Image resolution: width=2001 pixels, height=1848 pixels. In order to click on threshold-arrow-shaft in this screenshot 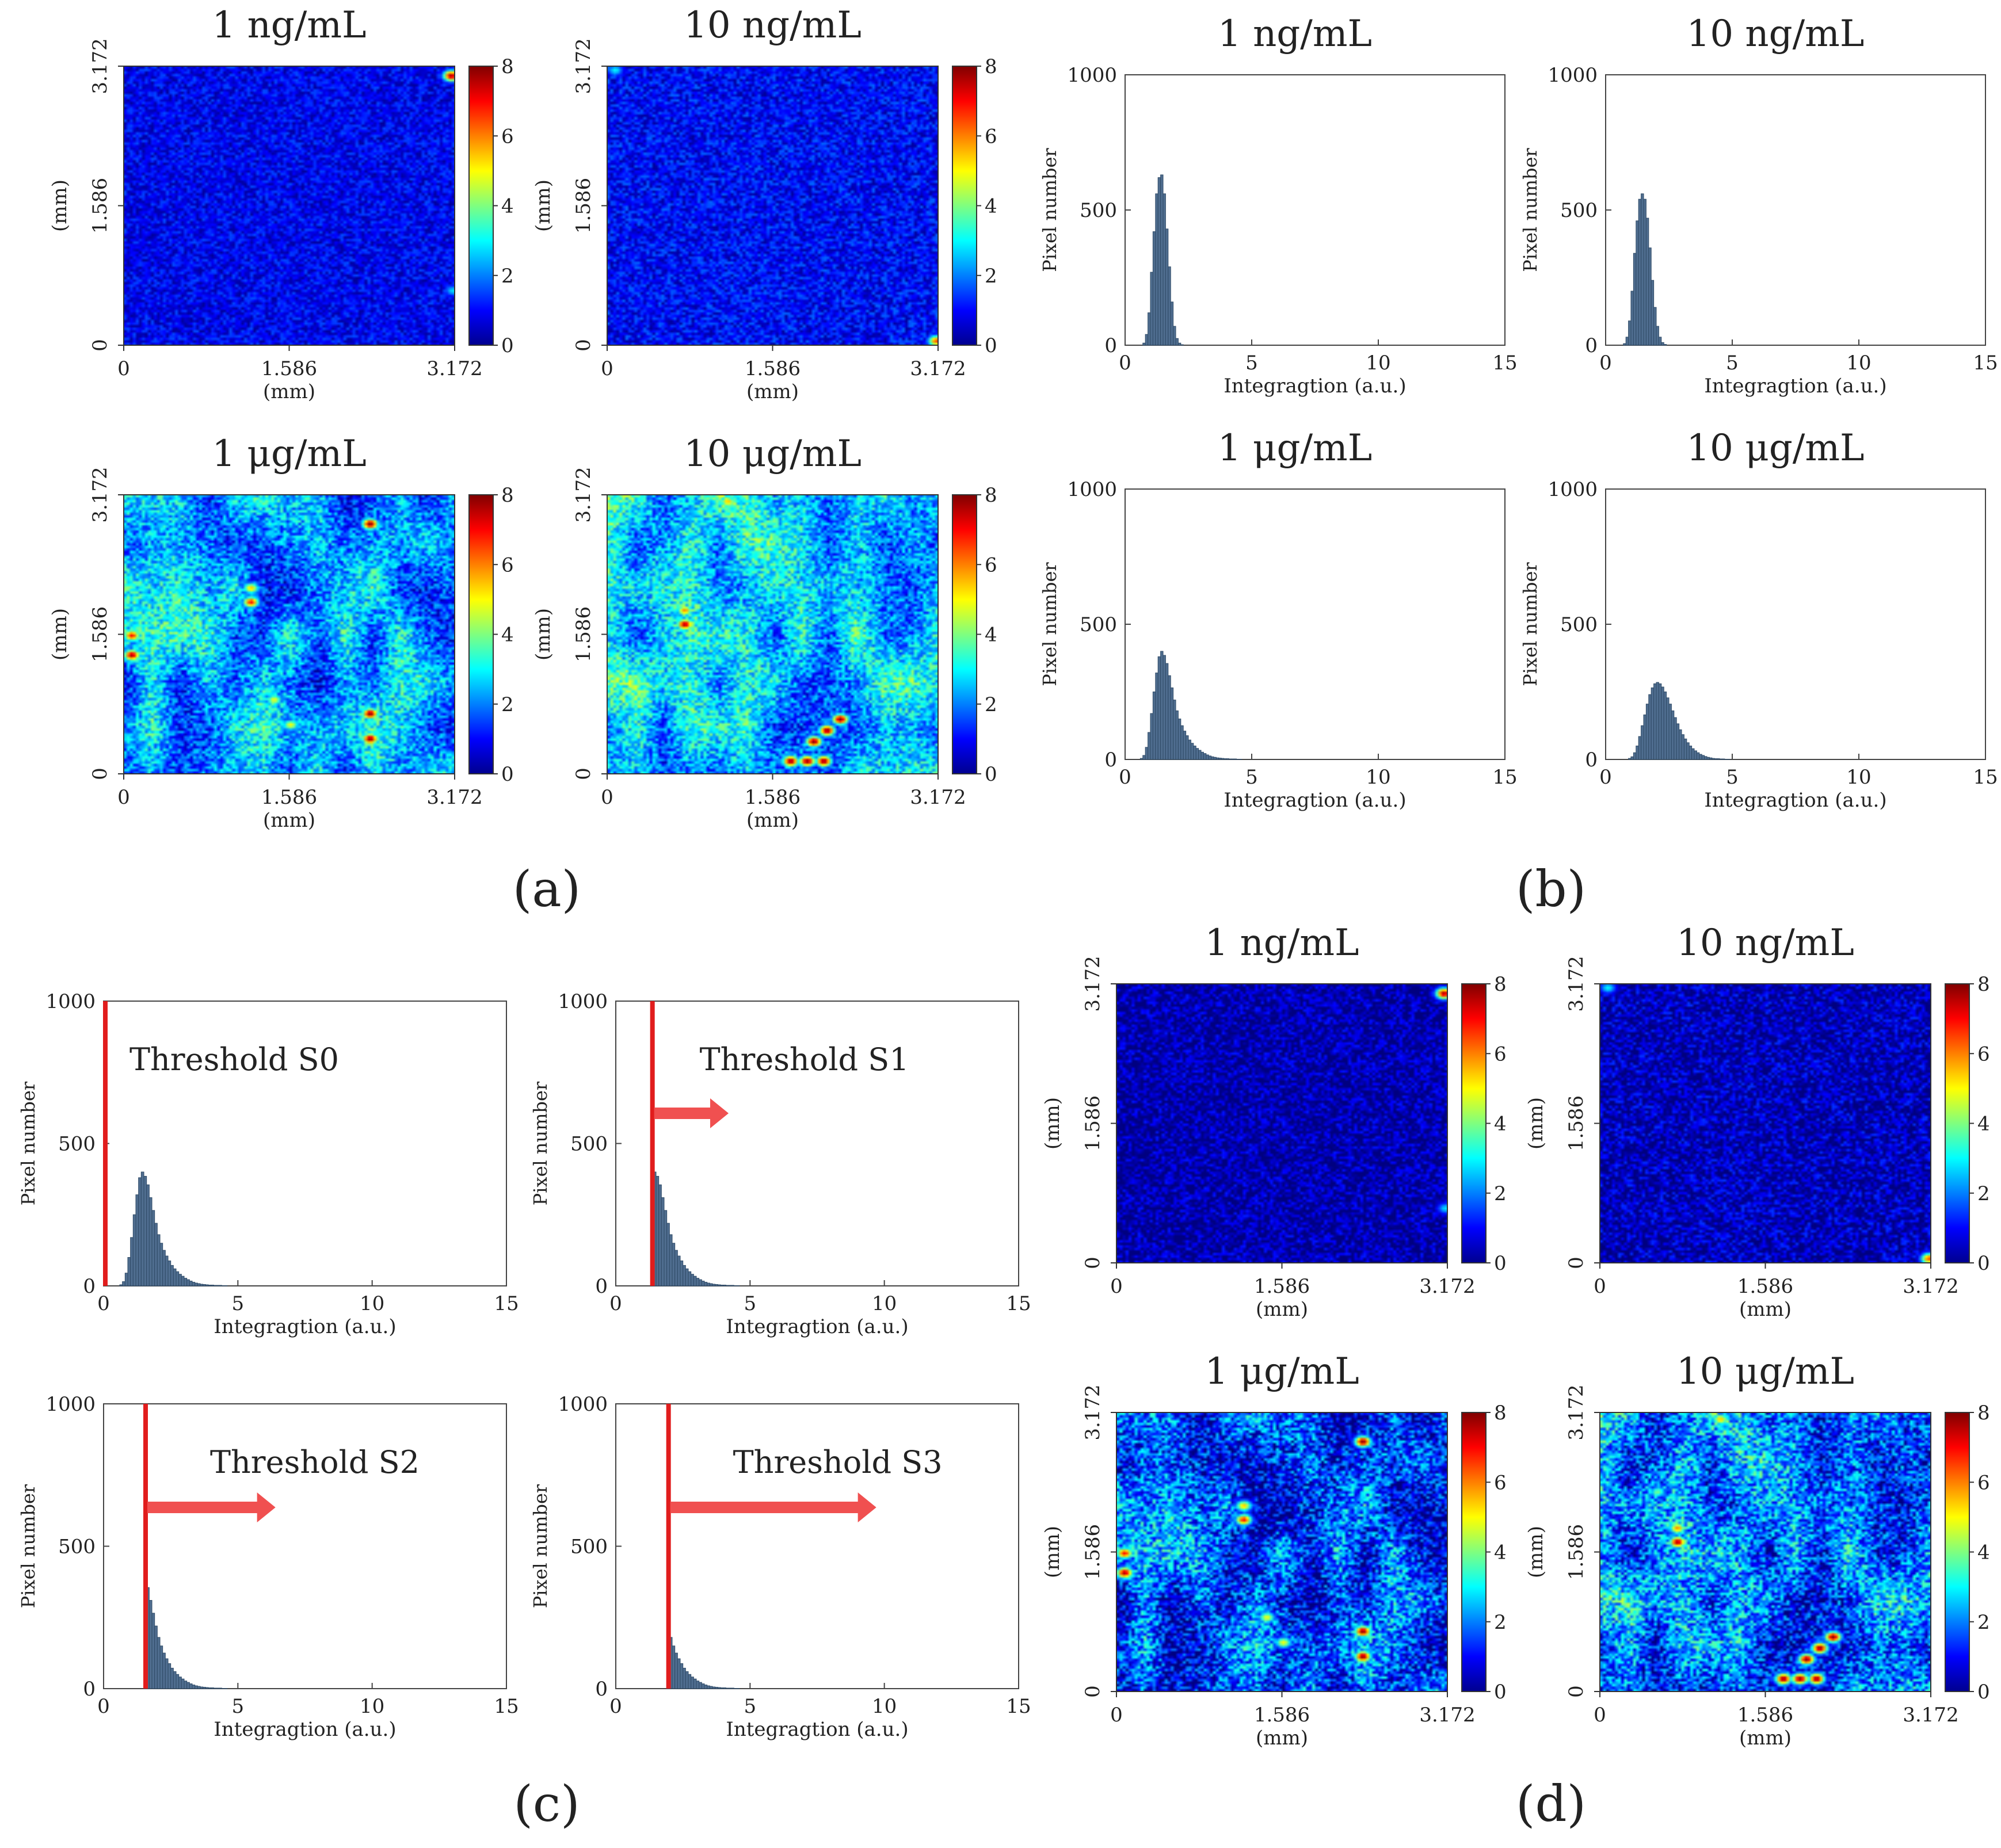, I will do `click(202, 1507)`.